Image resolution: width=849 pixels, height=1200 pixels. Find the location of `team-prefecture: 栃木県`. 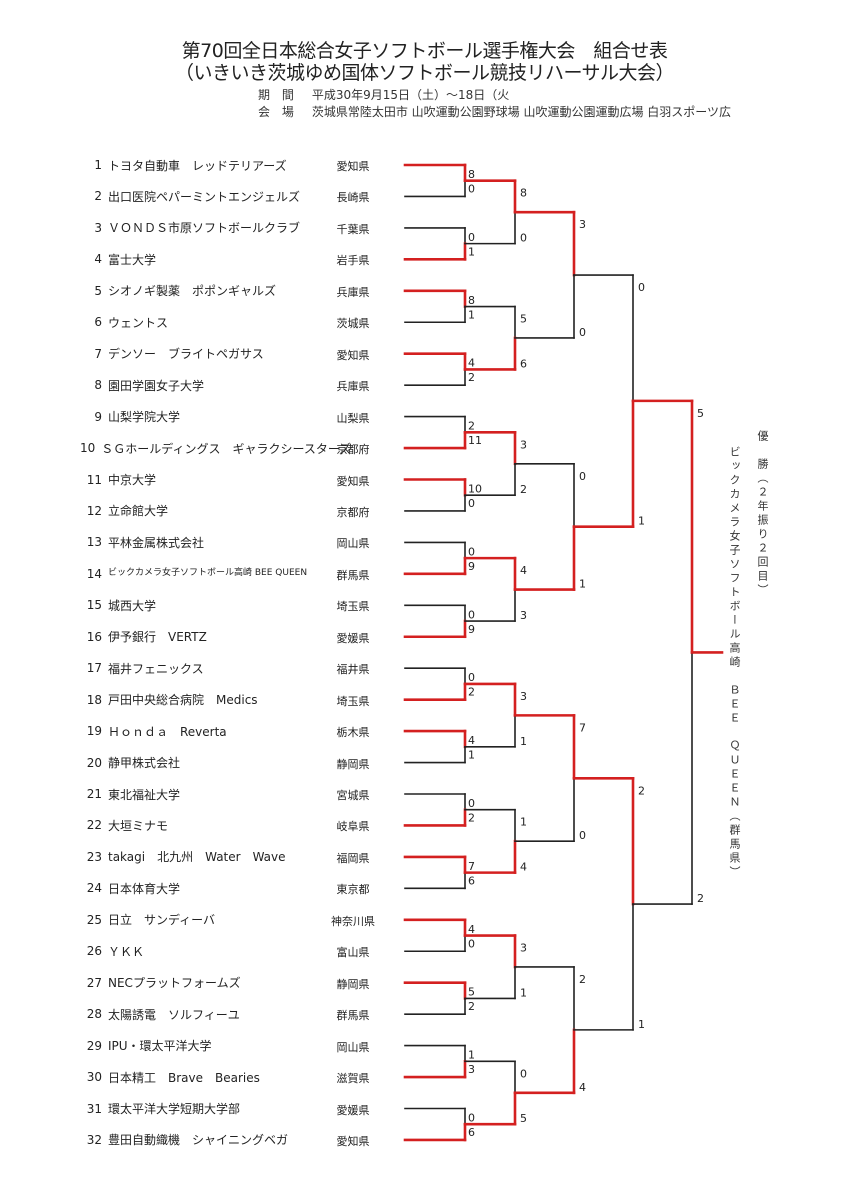

team-prefecture: 栃木県 is located at coordinates (353, 733).